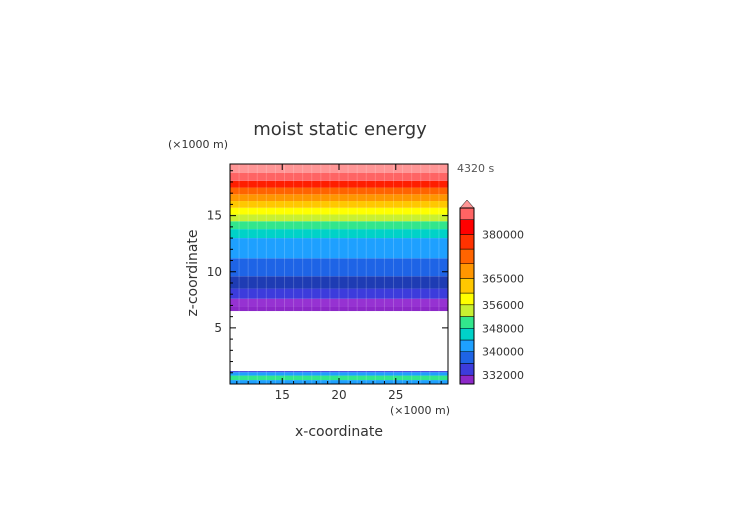  I want to click on x-tick-label: 25, so click(395, 395).